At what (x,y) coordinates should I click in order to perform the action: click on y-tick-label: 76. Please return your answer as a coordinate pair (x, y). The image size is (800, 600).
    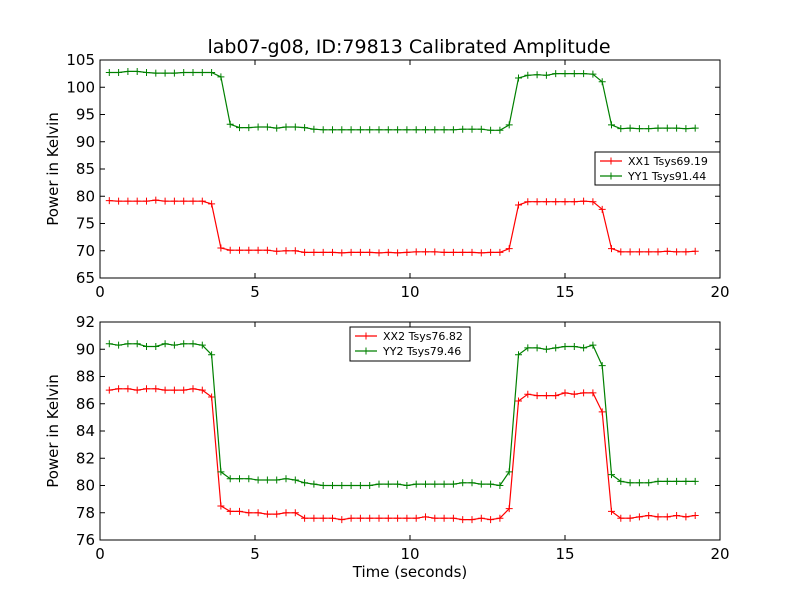
    Looking at the image, I should click on (85, 540).